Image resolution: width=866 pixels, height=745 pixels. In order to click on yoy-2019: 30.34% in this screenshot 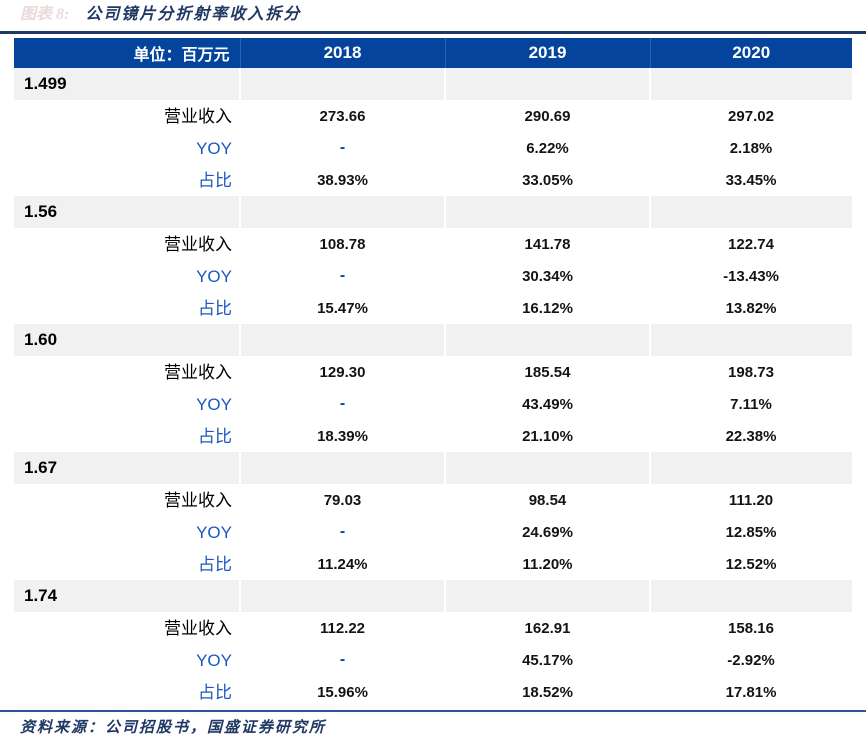, I will do `click(547, 276)`.